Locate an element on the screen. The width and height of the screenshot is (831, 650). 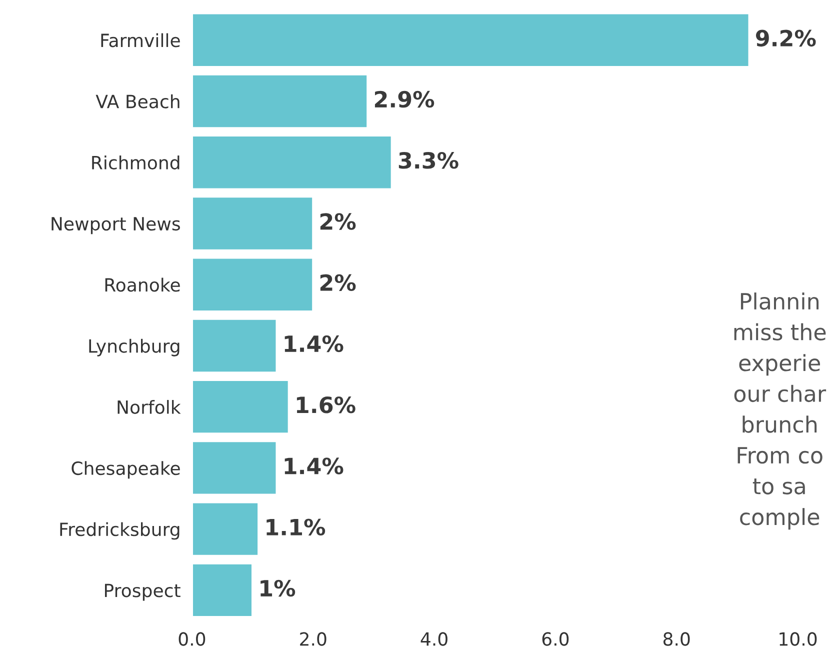
y-tick-label: VA Beach is located at coordinates (138, 101).